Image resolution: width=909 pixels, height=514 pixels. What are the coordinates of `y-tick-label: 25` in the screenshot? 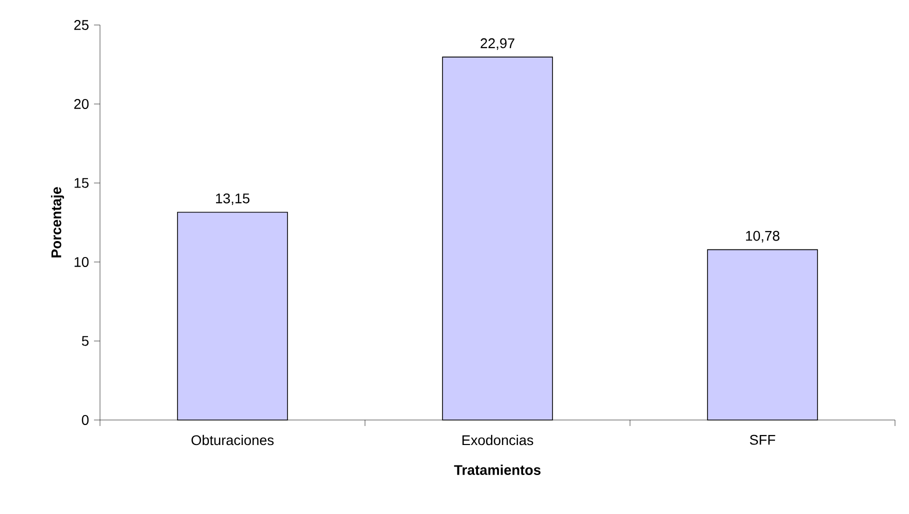 It's located at (81, 25).